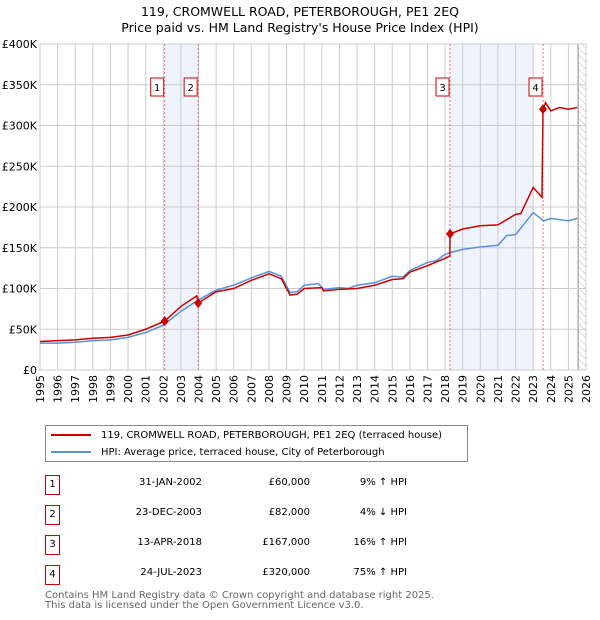 The width and height of the screenshot is (600, 620). Describe the element at coordinates (427, 389) in the screenshot. I see `x-tick-label: 2017` at that location.